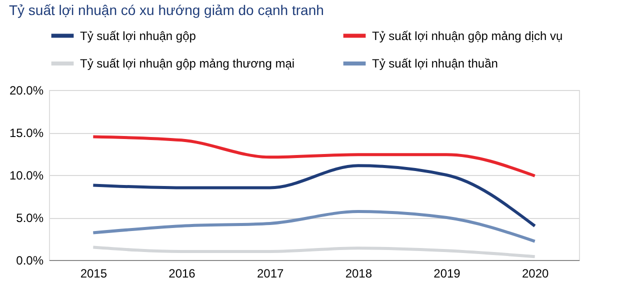 The height and width of the screenshot is (296, 622). What do you see at coordinates (358, 273) in the screenshot?
I see `x-tick-label: 2018` at bounding box center [358, 273].